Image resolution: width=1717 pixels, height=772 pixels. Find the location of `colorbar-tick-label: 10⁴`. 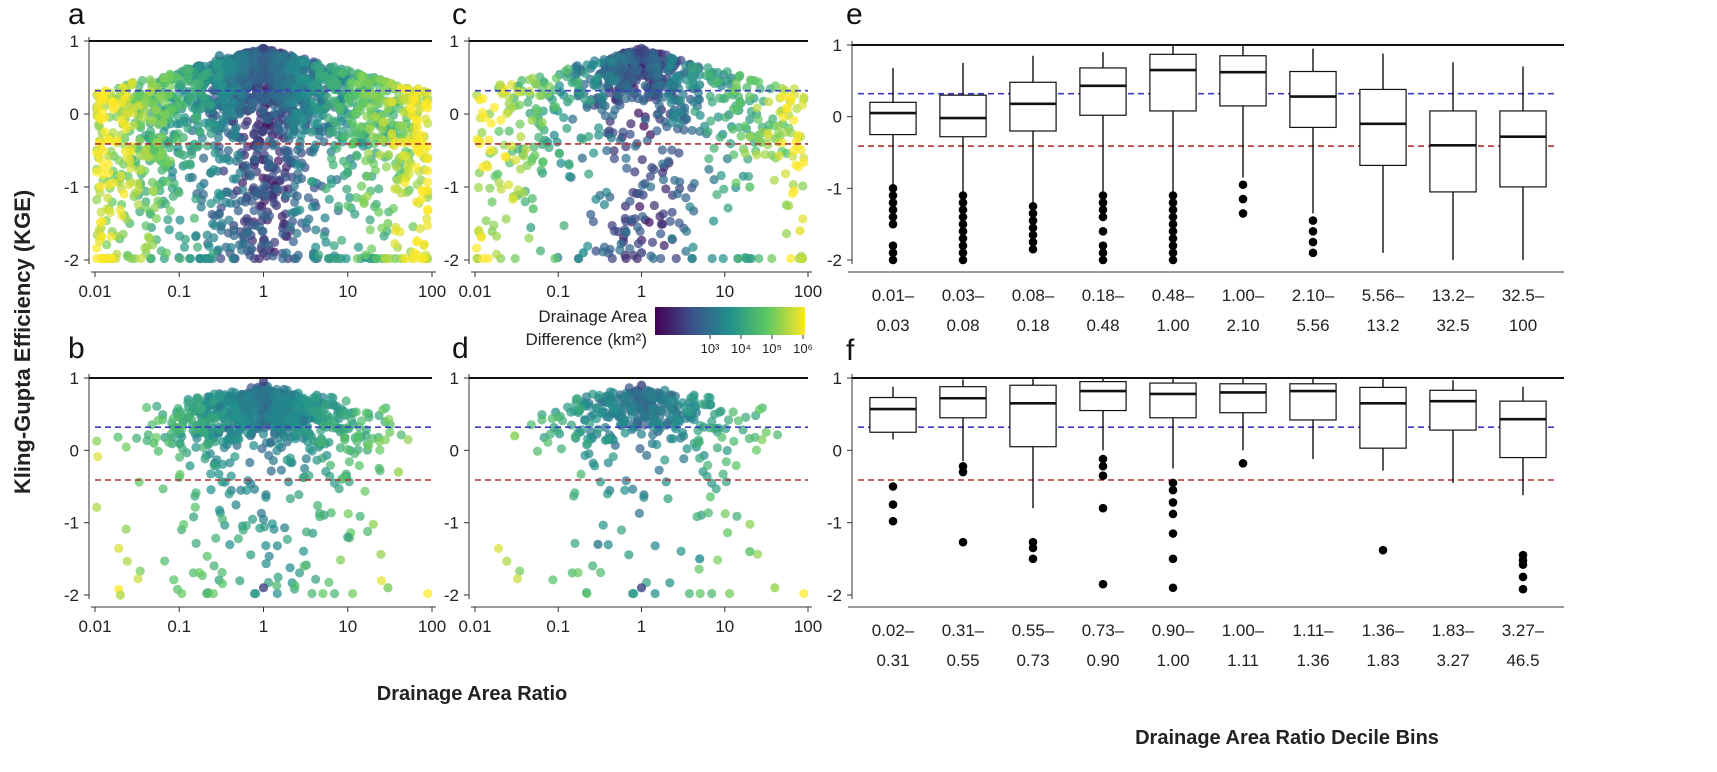

colorbar-tick-label: 10⁴ is located at coordinates (741, 348).